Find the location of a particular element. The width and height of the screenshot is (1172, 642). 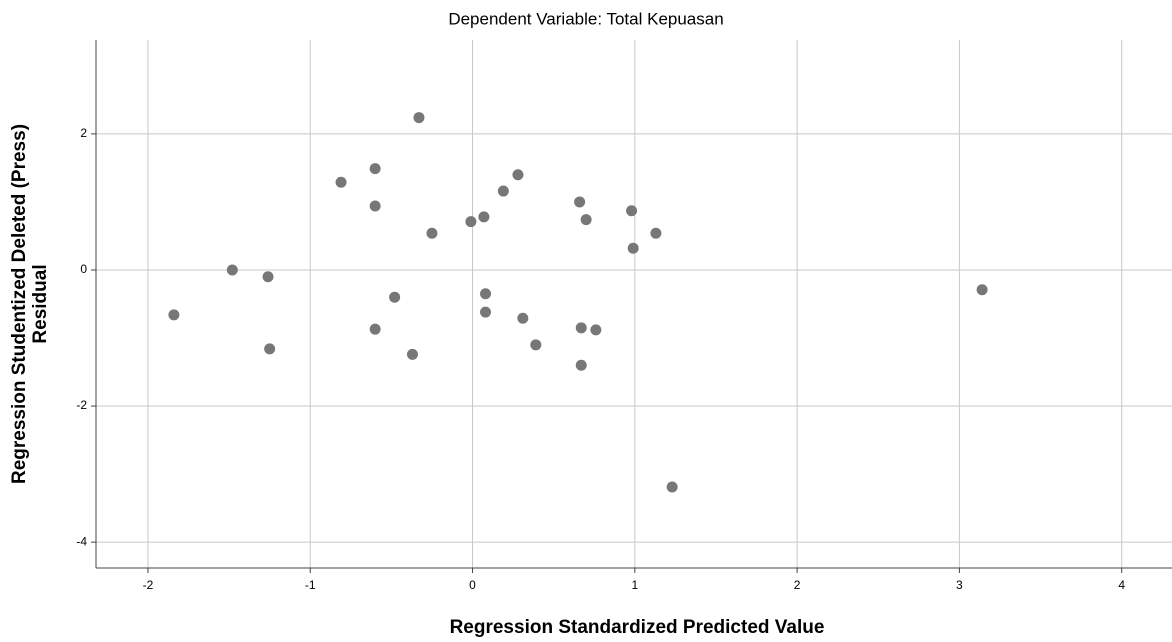

y-tick-label: 0 is located at coordinates (83, 269).